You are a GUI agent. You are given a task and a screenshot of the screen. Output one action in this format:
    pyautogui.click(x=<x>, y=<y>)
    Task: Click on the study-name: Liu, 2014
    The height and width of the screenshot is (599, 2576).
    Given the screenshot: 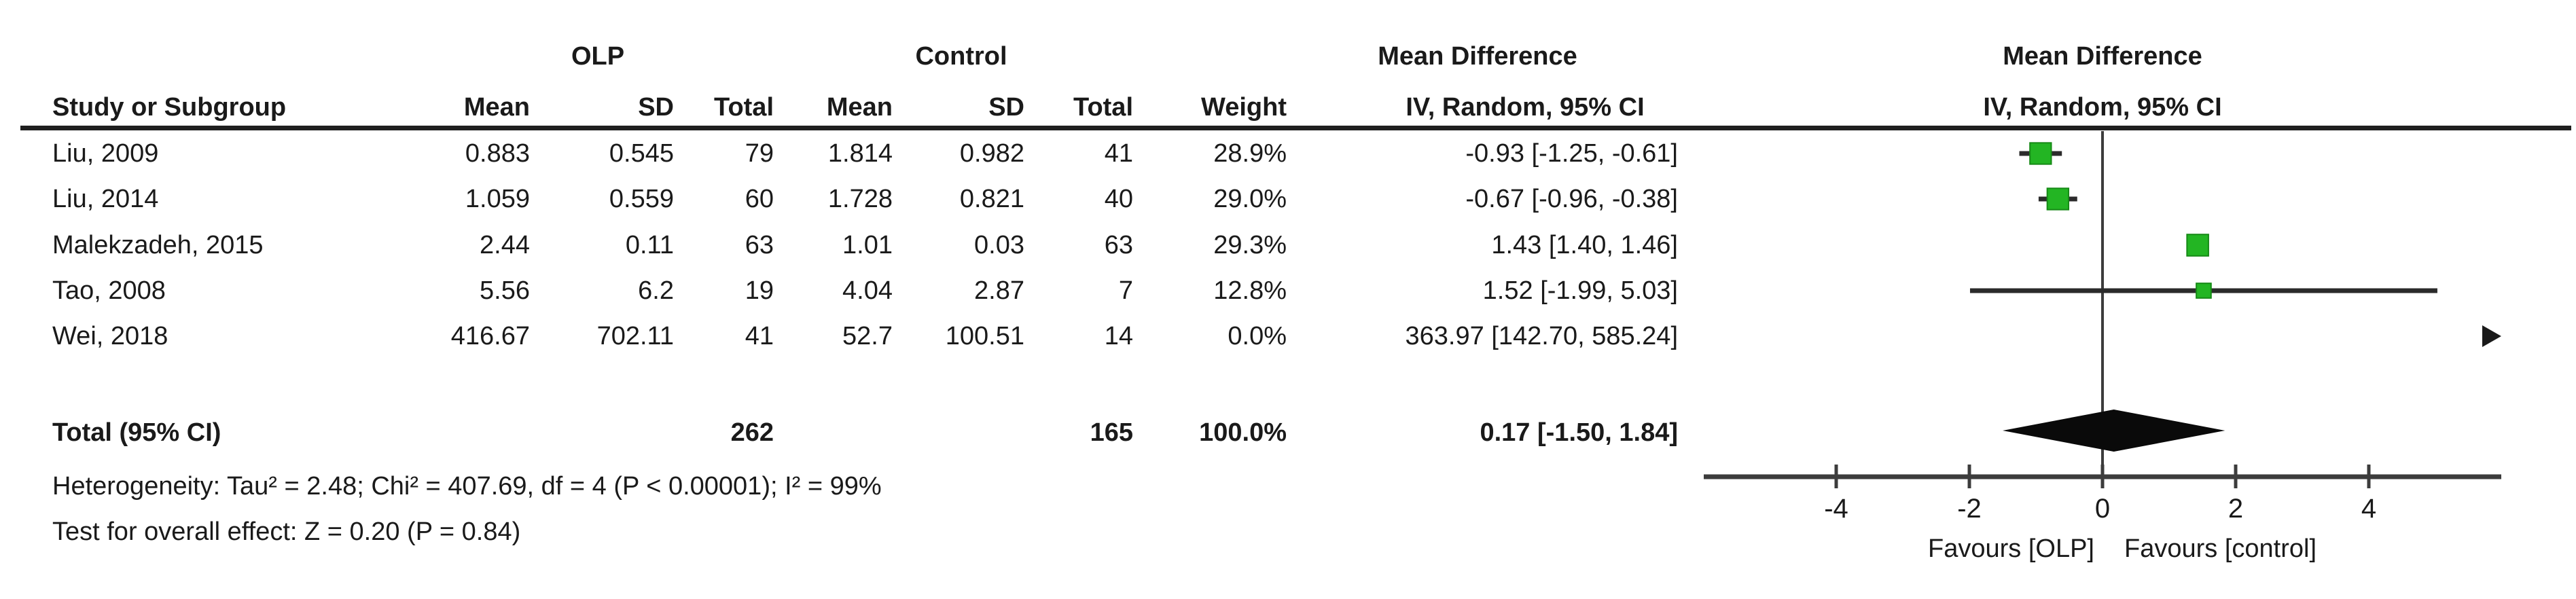 What is the action you would take?
    pyautogui.click(x=105, y=199)
    